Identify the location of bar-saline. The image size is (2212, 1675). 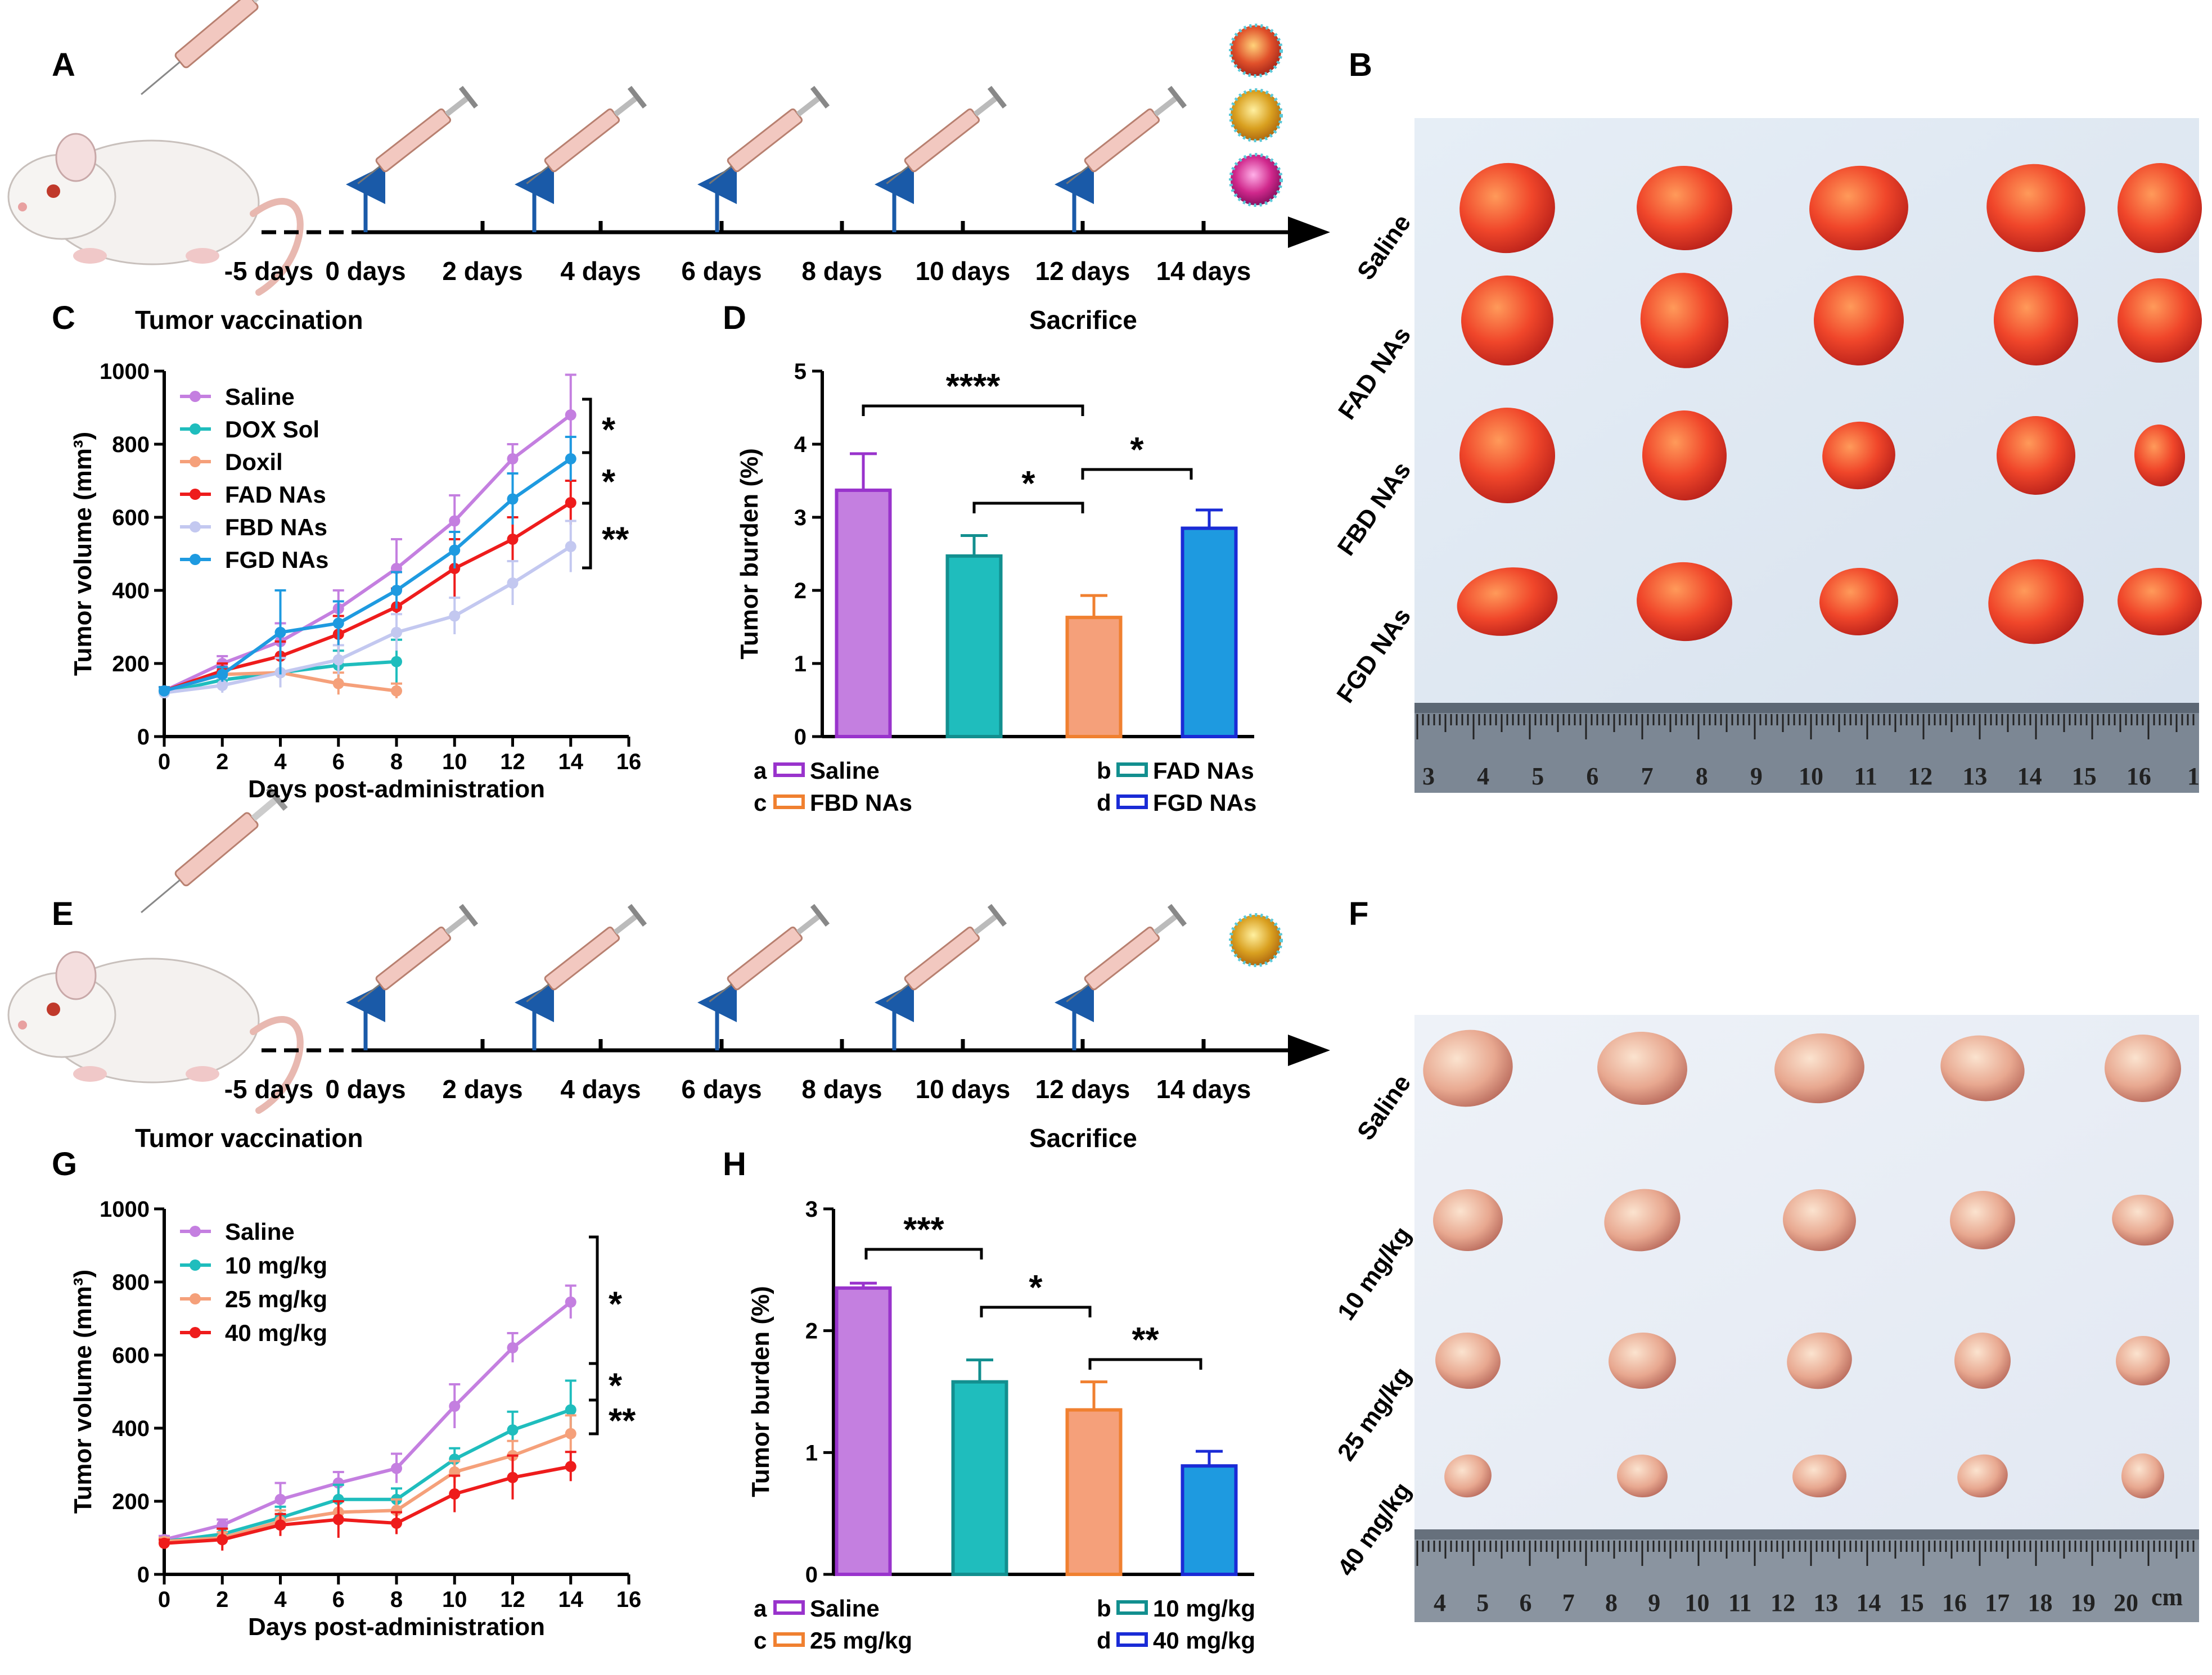
(863, 1431).